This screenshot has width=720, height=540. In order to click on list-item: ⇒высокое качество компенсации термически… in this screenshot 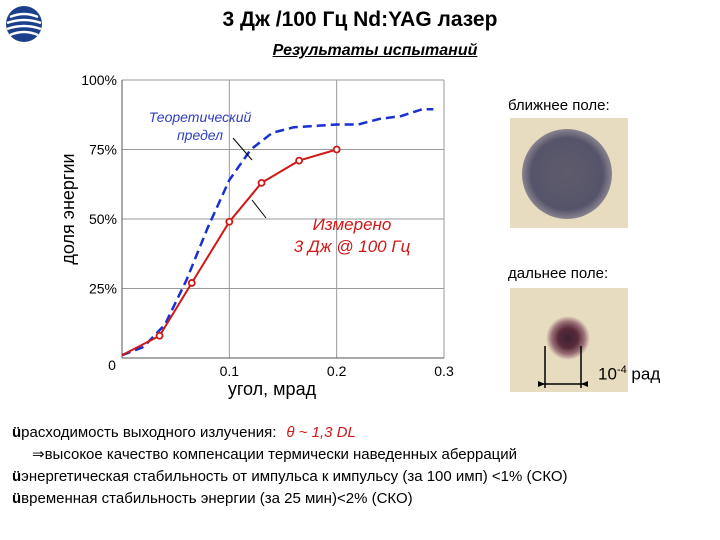, I will do `click(275, 454)`.